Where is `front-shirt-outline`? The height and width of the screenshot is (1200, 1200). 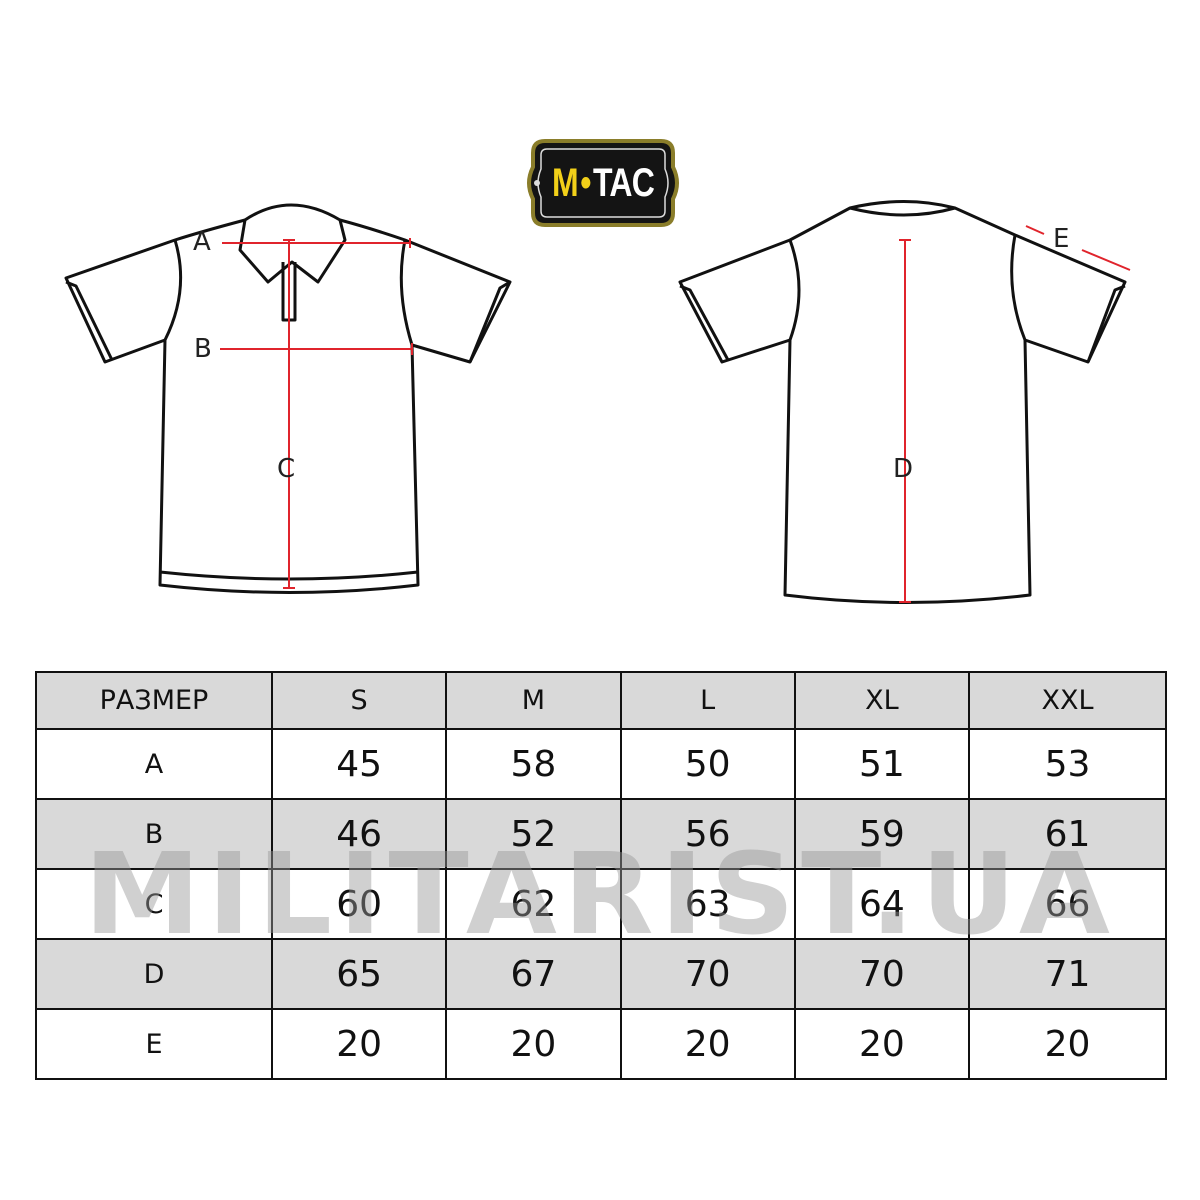
front-shirt-outline is located at coordinates (288, 398).